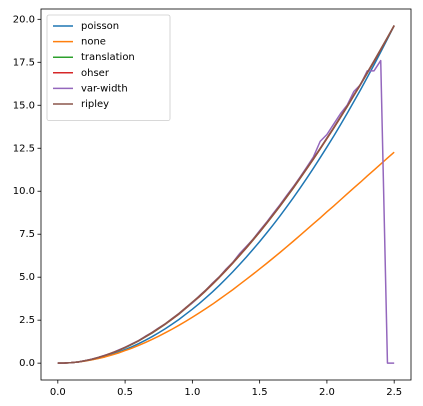 The height and width of the screenshot is (406, 423). Describe the element at coordinates (24, 191) in the screenshot. I see `y-tick-label: 10.0` at that location.